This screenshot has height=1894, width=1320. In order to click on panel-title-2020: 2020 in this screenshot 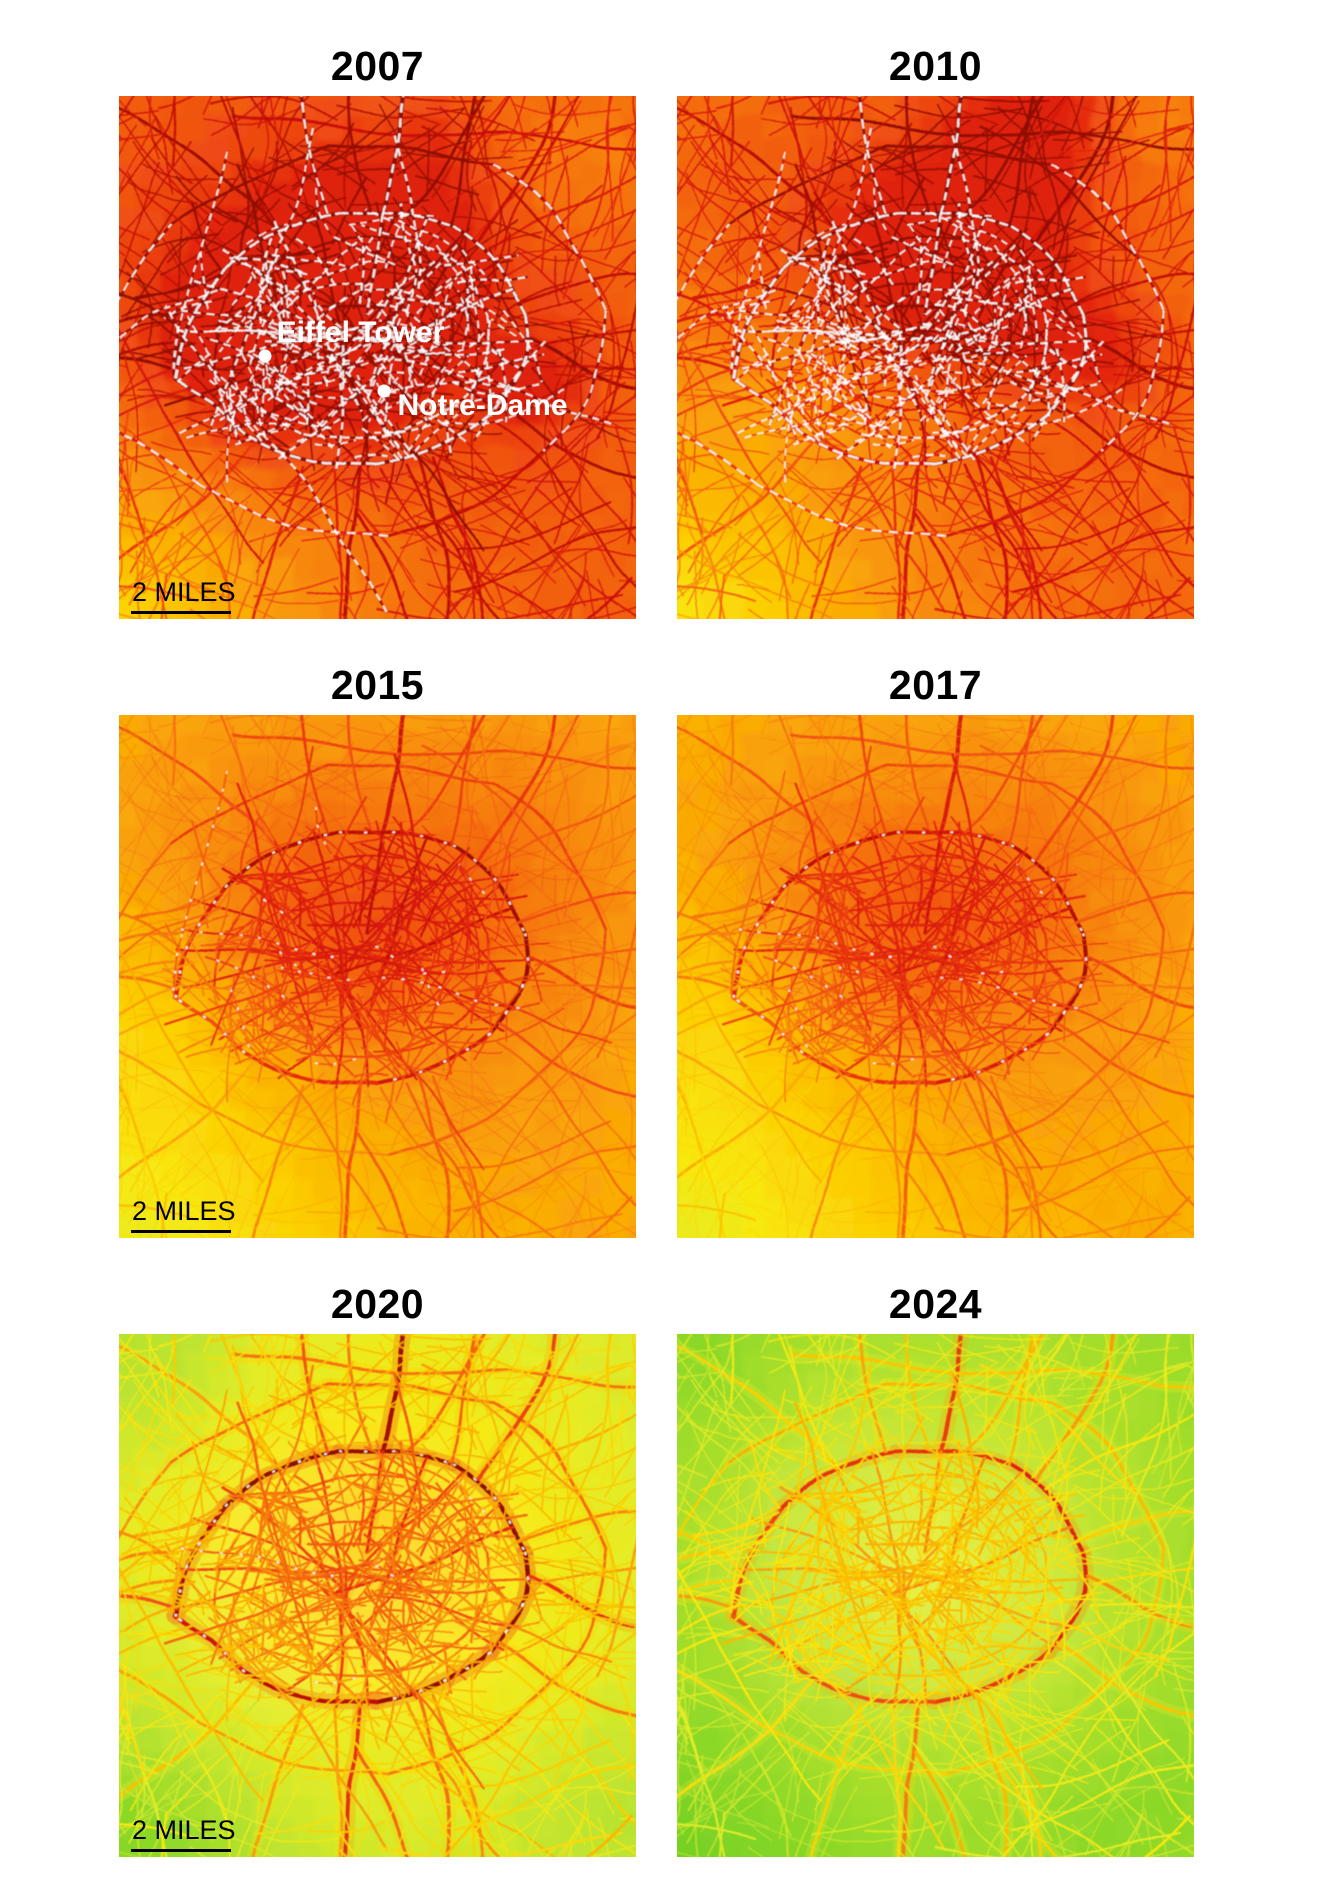, I will do `click(377, 1304)`.